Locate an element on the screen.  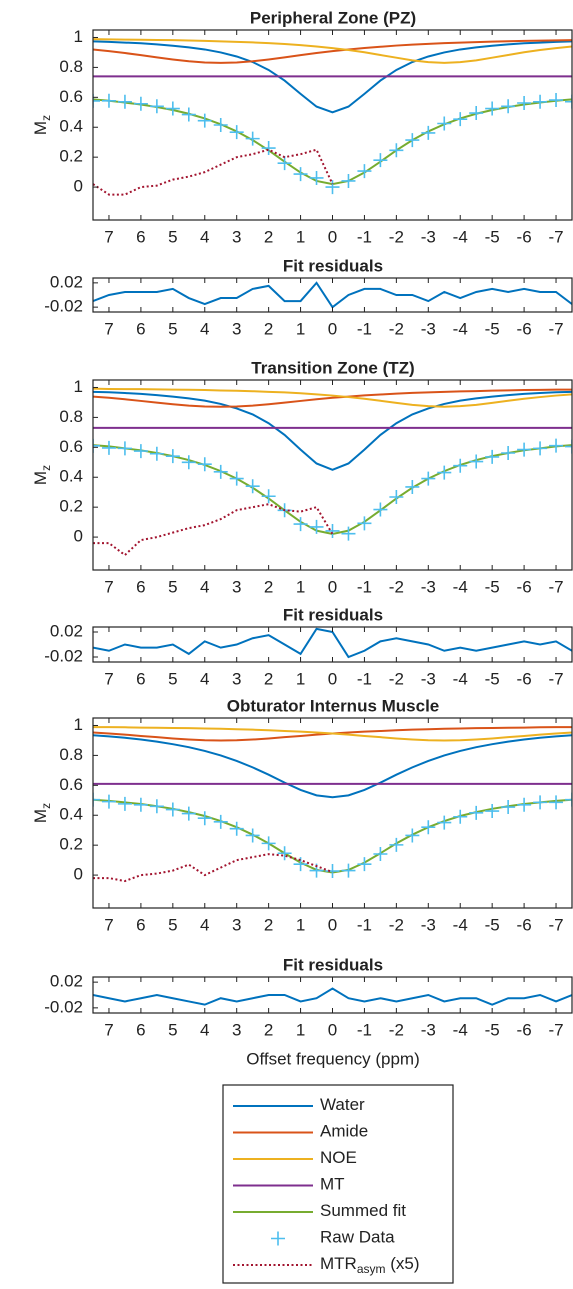
legend-name-subscript: asym is located at coordinates (371, 1269).